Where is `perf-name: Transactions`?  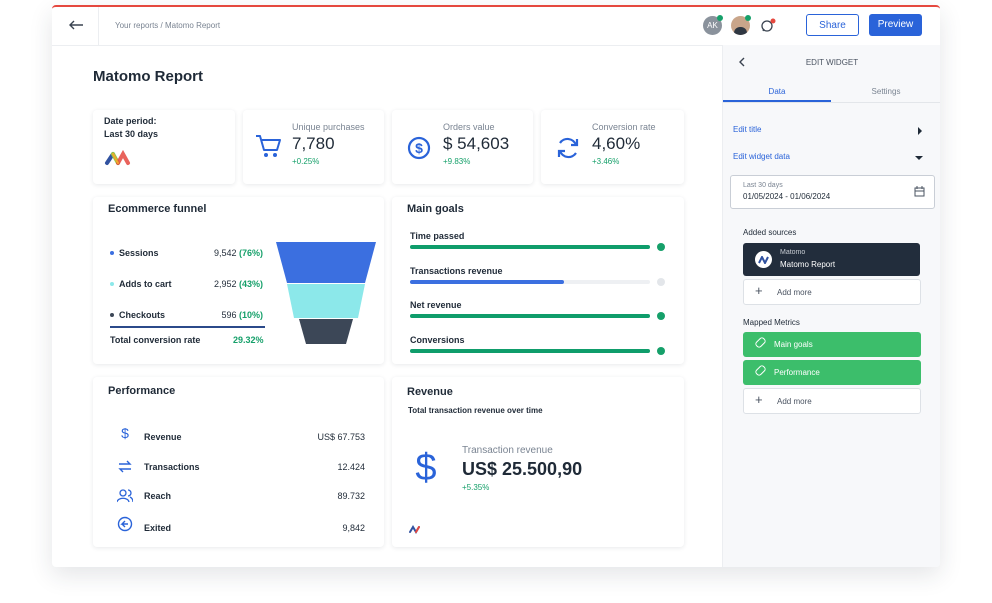
perf-name: Transactions is located at coordinates (172, 467).